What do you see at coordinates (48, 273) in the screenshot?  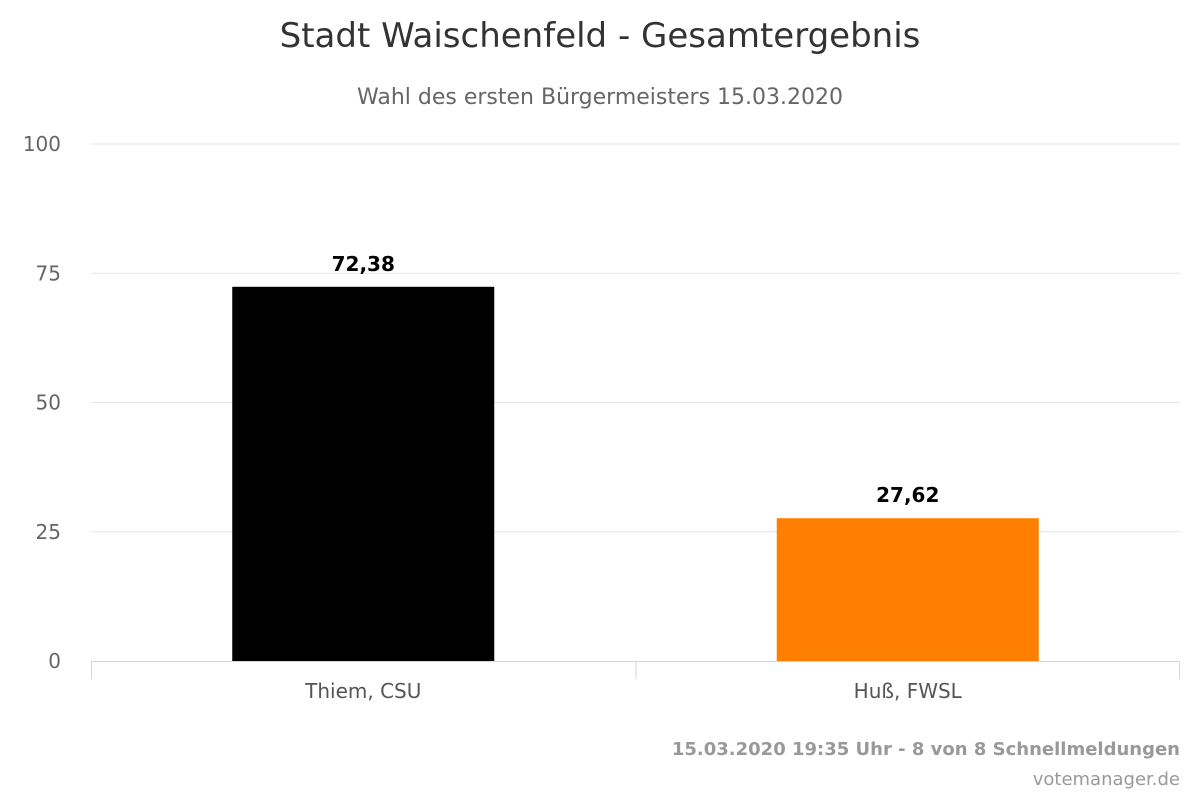 I see `y-tick-label: 75` at bounding box center [48, 273].